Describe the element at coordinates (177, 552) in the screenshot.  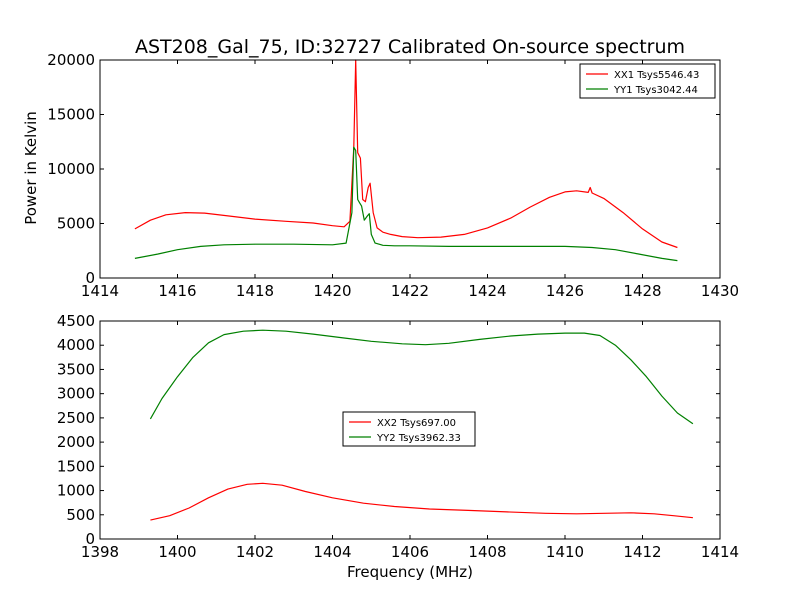
I see `bottom-x-tick-label: 1400` at that location.